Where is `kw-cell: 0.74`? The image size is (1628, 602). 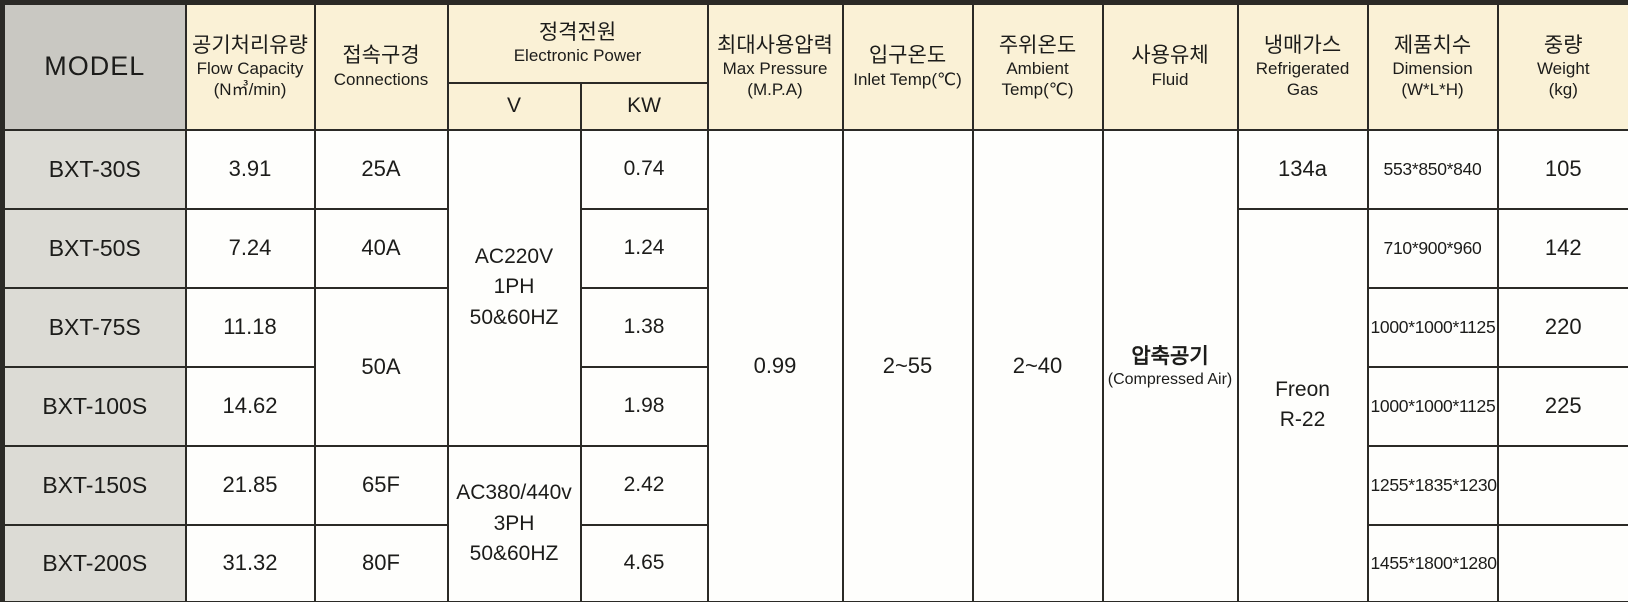 kw-cell: 0.74 is located at coordinates (644, 169).